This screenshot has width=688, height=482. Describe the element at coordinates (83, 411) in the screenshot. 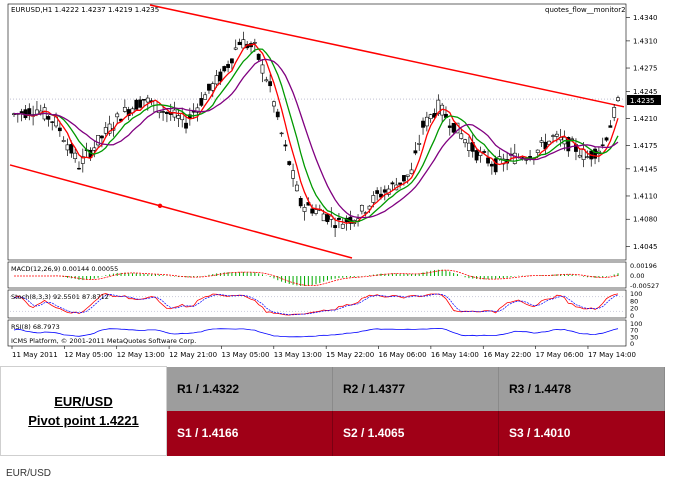

I see `pair-cell: EUR/USD Pivot point 1.4221` at that location.